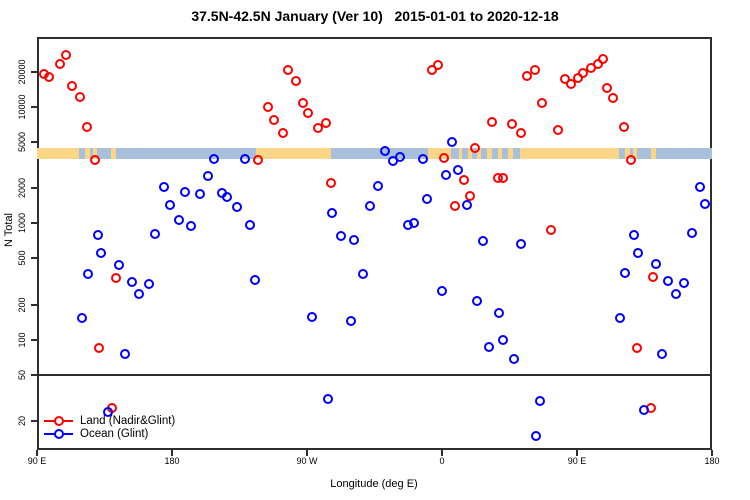 The height and width of the screenshot is (500, 750). I want to click on legend-label-land: Land (Nadir&Glint), so click(128, 421).